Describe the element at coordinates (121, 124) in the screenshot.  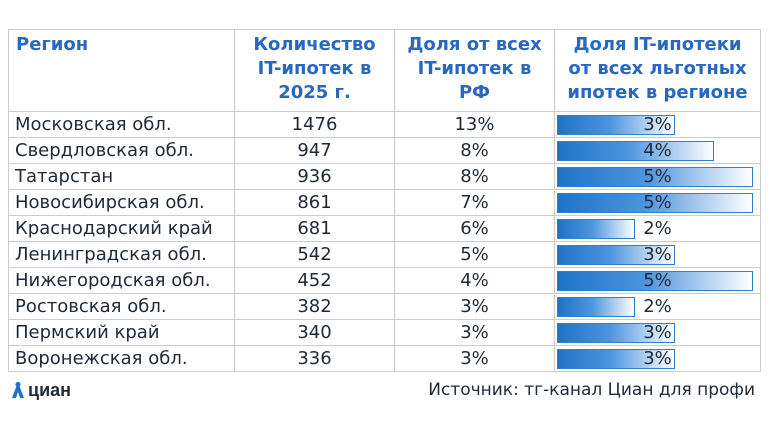
I see `region-name: Московская обл.` at that location.